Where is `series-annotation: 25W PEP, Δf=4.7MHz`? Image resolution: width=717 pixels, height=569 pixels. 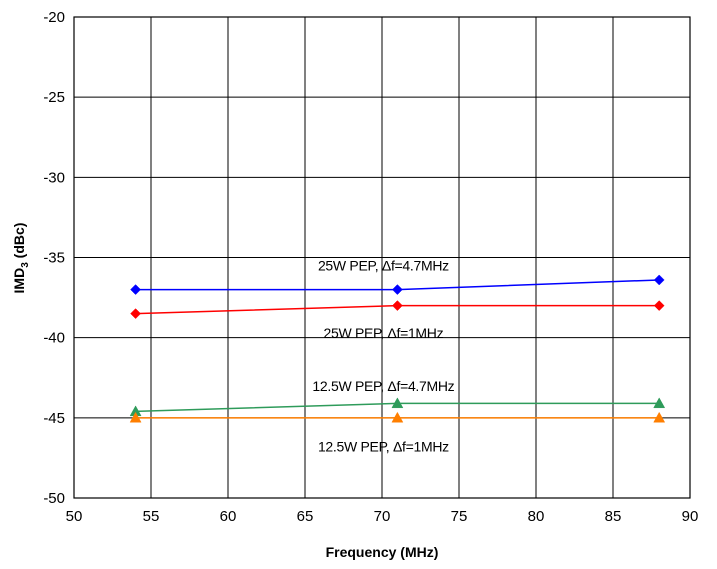
series-annotation: 25W PEP, Δf=4.7MHz is located at coordinates (383, 266).